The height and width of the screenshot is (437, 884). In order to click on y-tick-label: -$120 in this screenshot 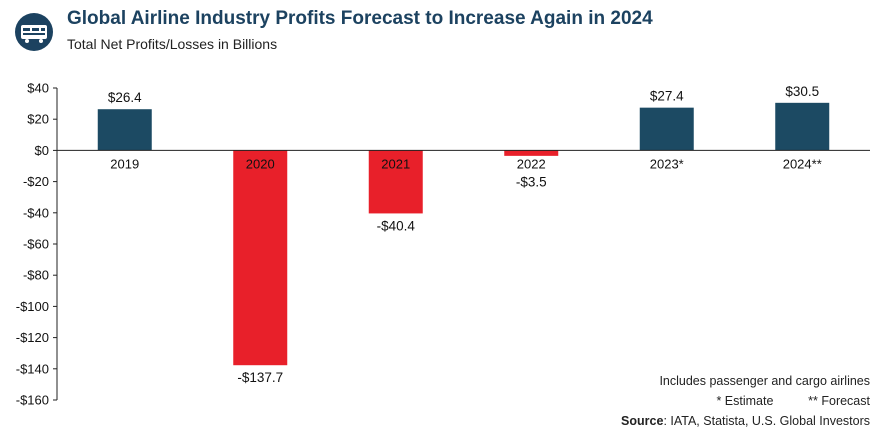, I will do `click(32, 337)`.